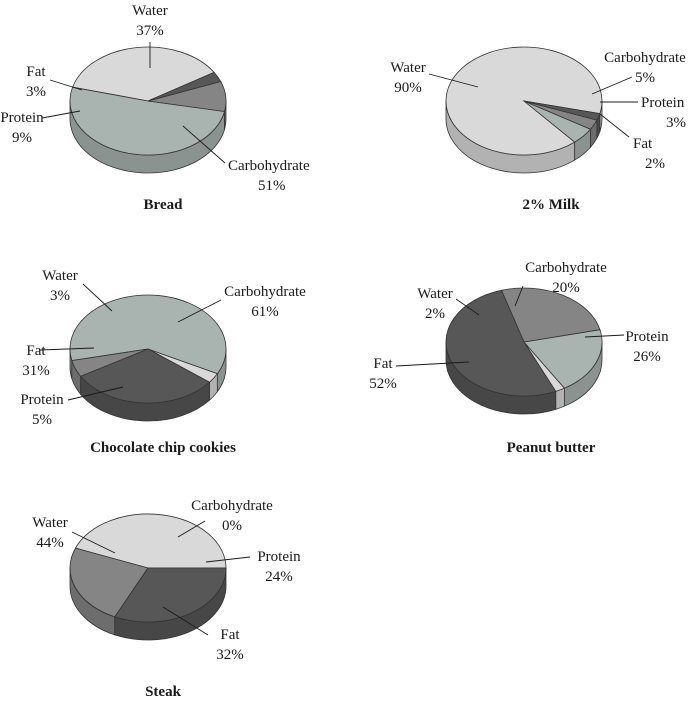 The image size is (694, 703). Describe the element at coordinates (519, 296) in the screenshot. I see `leader-line-peanut-butter-carbohydrate` at that location.